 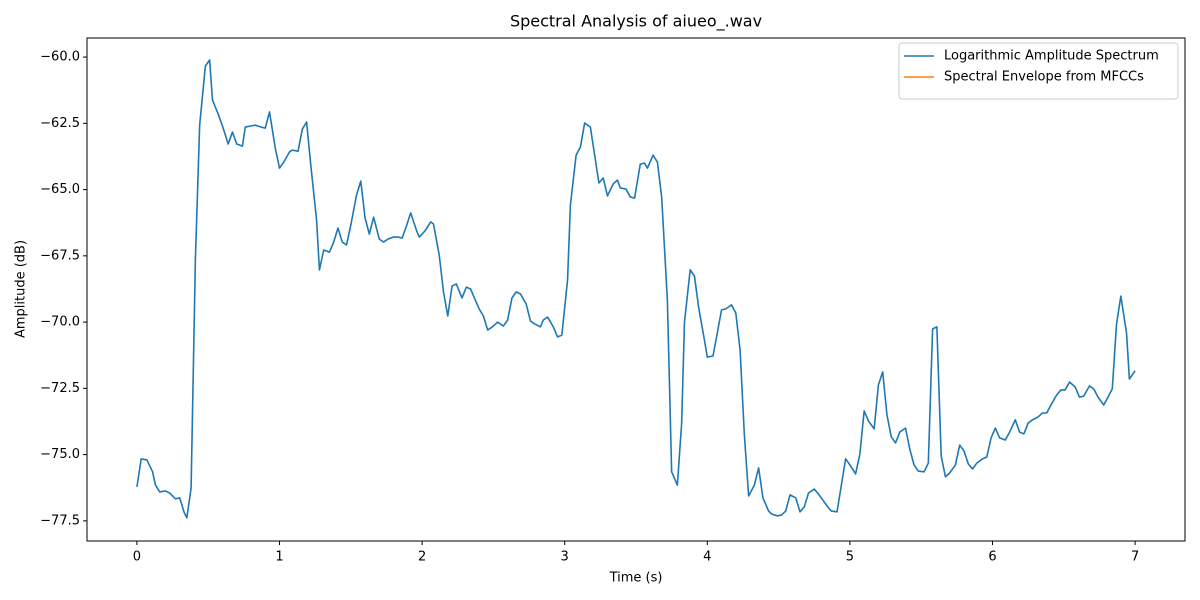 What do you see at coordinates (1051, 56) in the screenshot?
I see `legend-label: Logarithmic Amplitude Spectrum` at bounding box center [1051, 56].